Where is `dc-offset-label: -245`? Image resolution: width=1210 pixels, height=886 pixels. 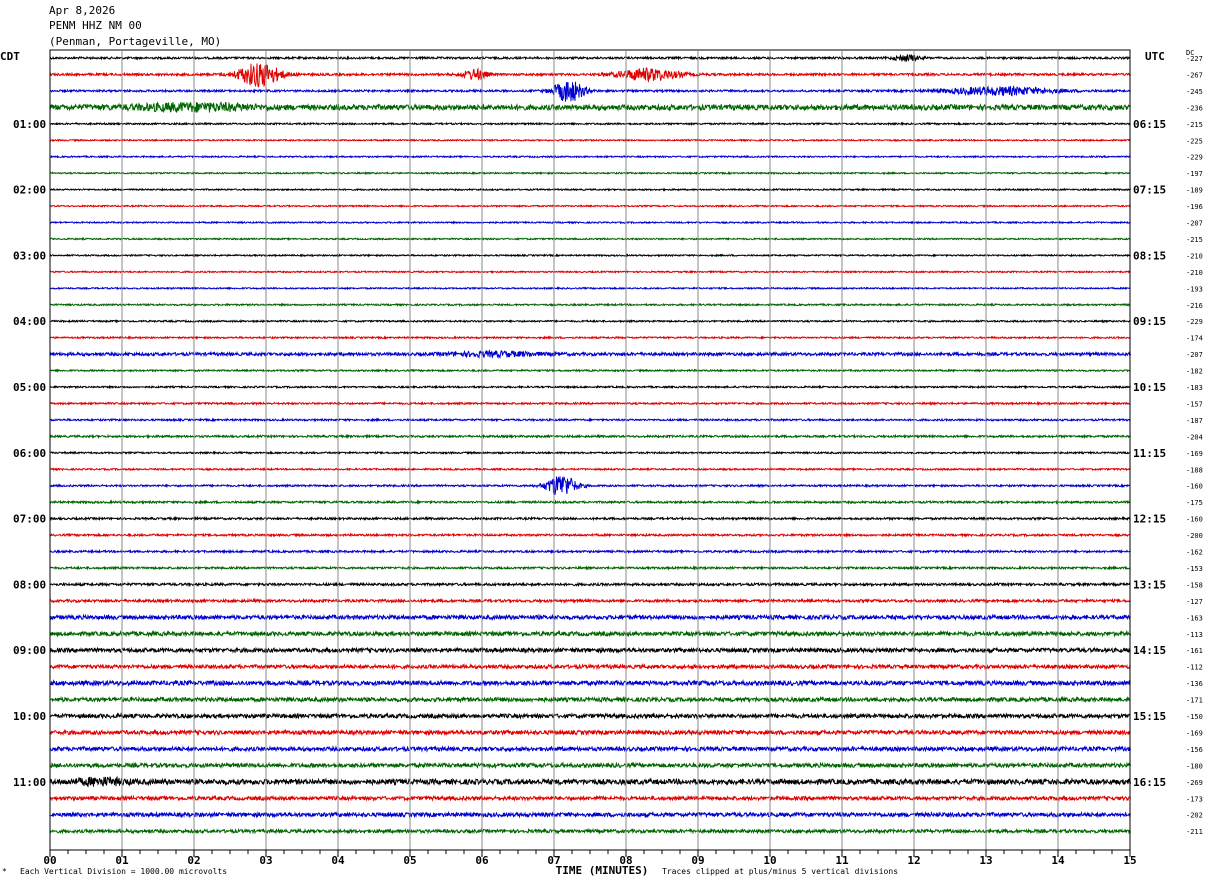 dc-offset-label: -245 is located at coordinates (1194, 92).